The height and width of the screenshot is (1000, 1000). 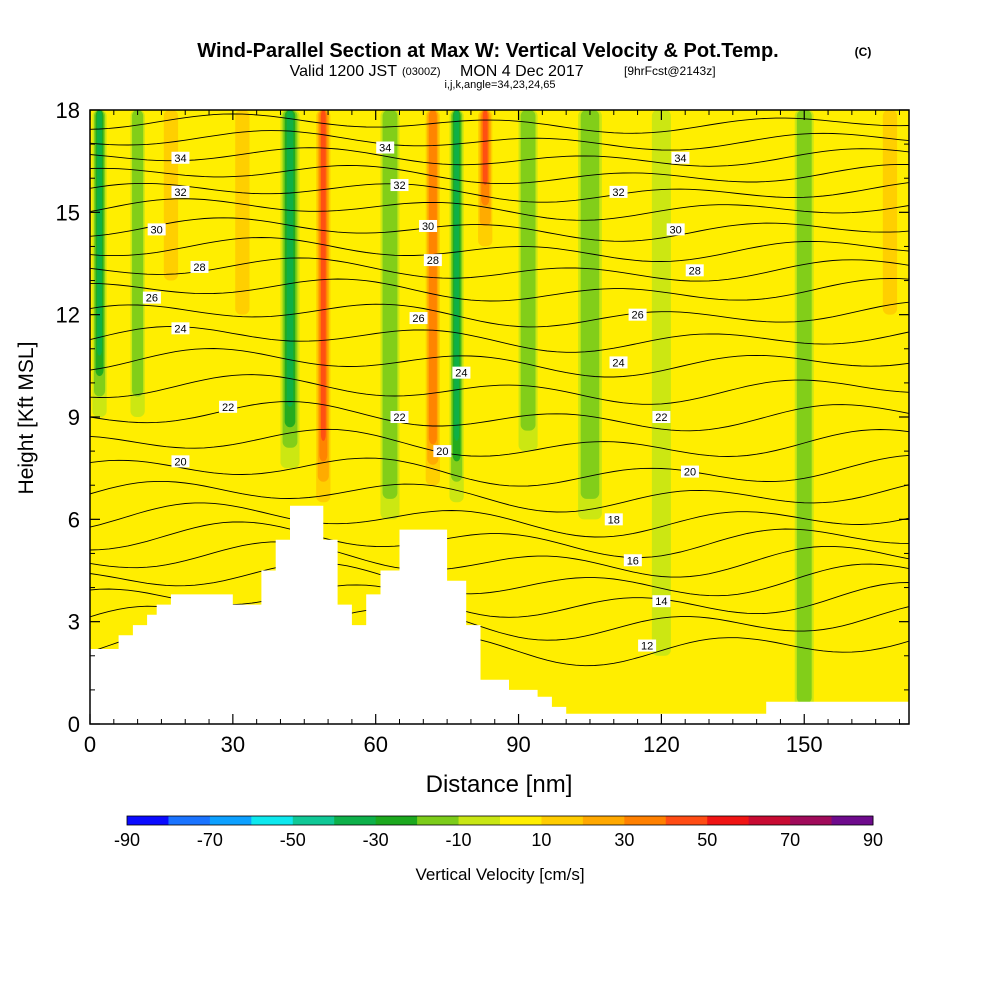 I want to click on contour-label-extra-14: 22, so click(x=399, y=417).